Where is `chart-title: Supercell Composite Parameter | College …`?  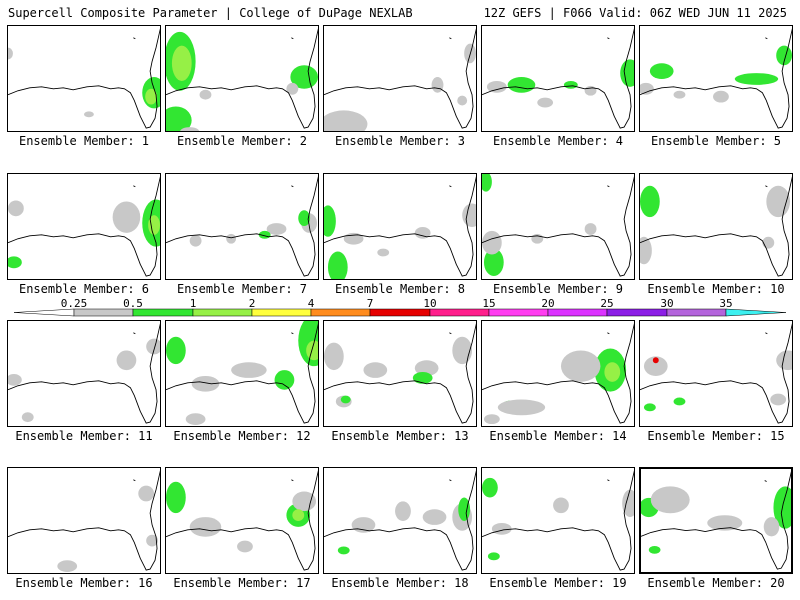
chart-title: Supercell Composite Parameter | College … is located at coordinates (210, 13).